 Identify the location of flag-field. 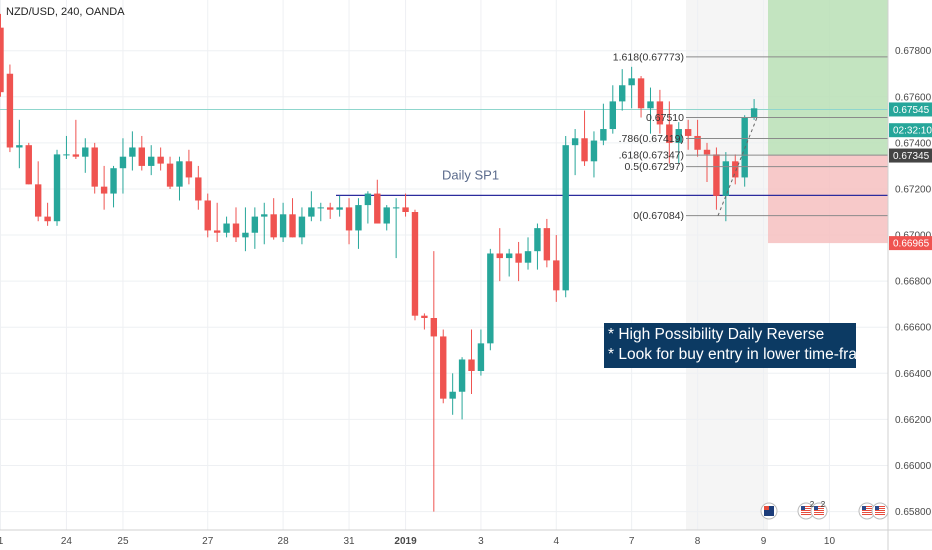
(769, 511).